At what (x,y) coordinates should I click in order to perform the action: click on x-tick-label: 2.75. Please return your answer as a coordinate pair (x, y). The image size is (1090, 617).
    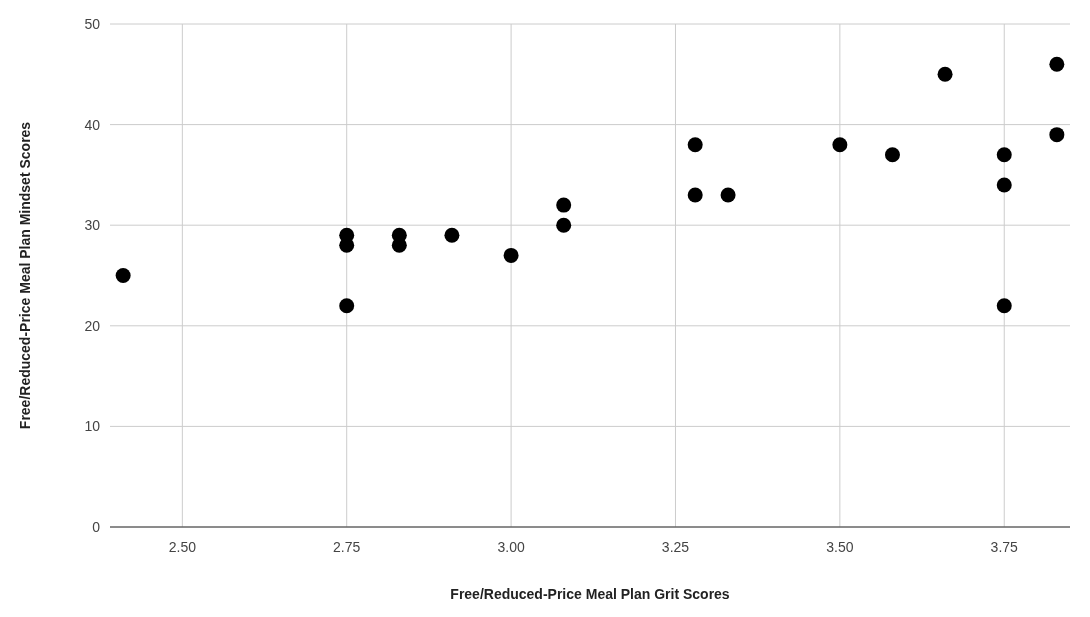
    Looking at the image, I should click on (347, 547).